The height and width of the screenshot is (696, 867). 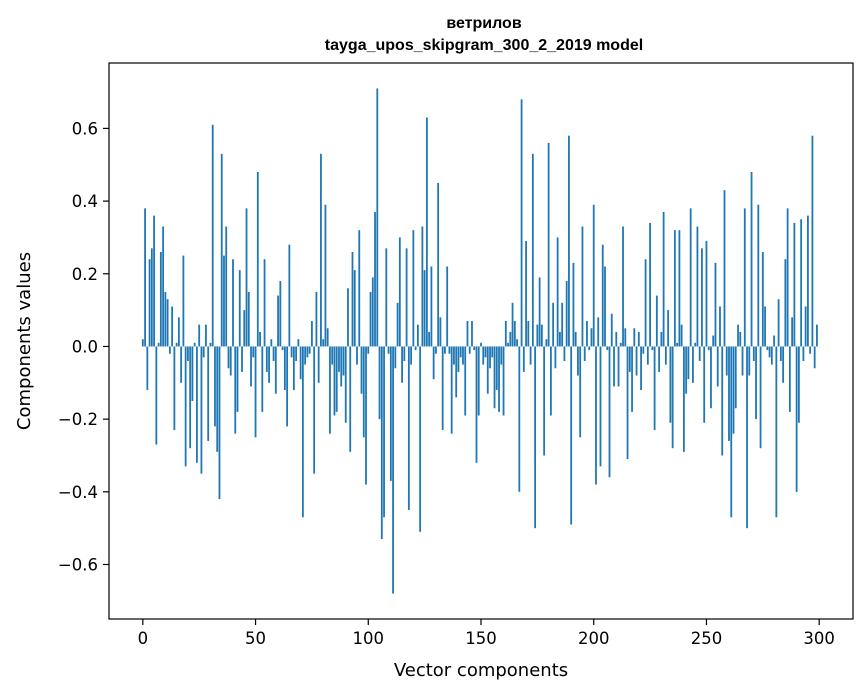 I want to click on x-tick-label: 200, so click(x=594, y=638).